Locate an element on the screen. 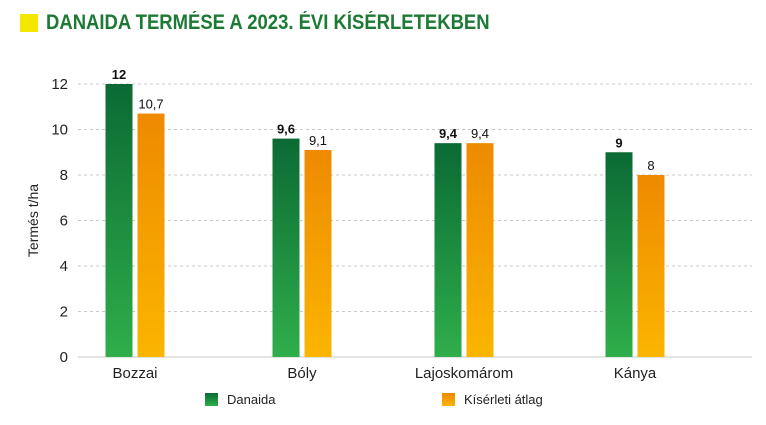  y-tick-label: 0 is located at coordinates (64, 357).